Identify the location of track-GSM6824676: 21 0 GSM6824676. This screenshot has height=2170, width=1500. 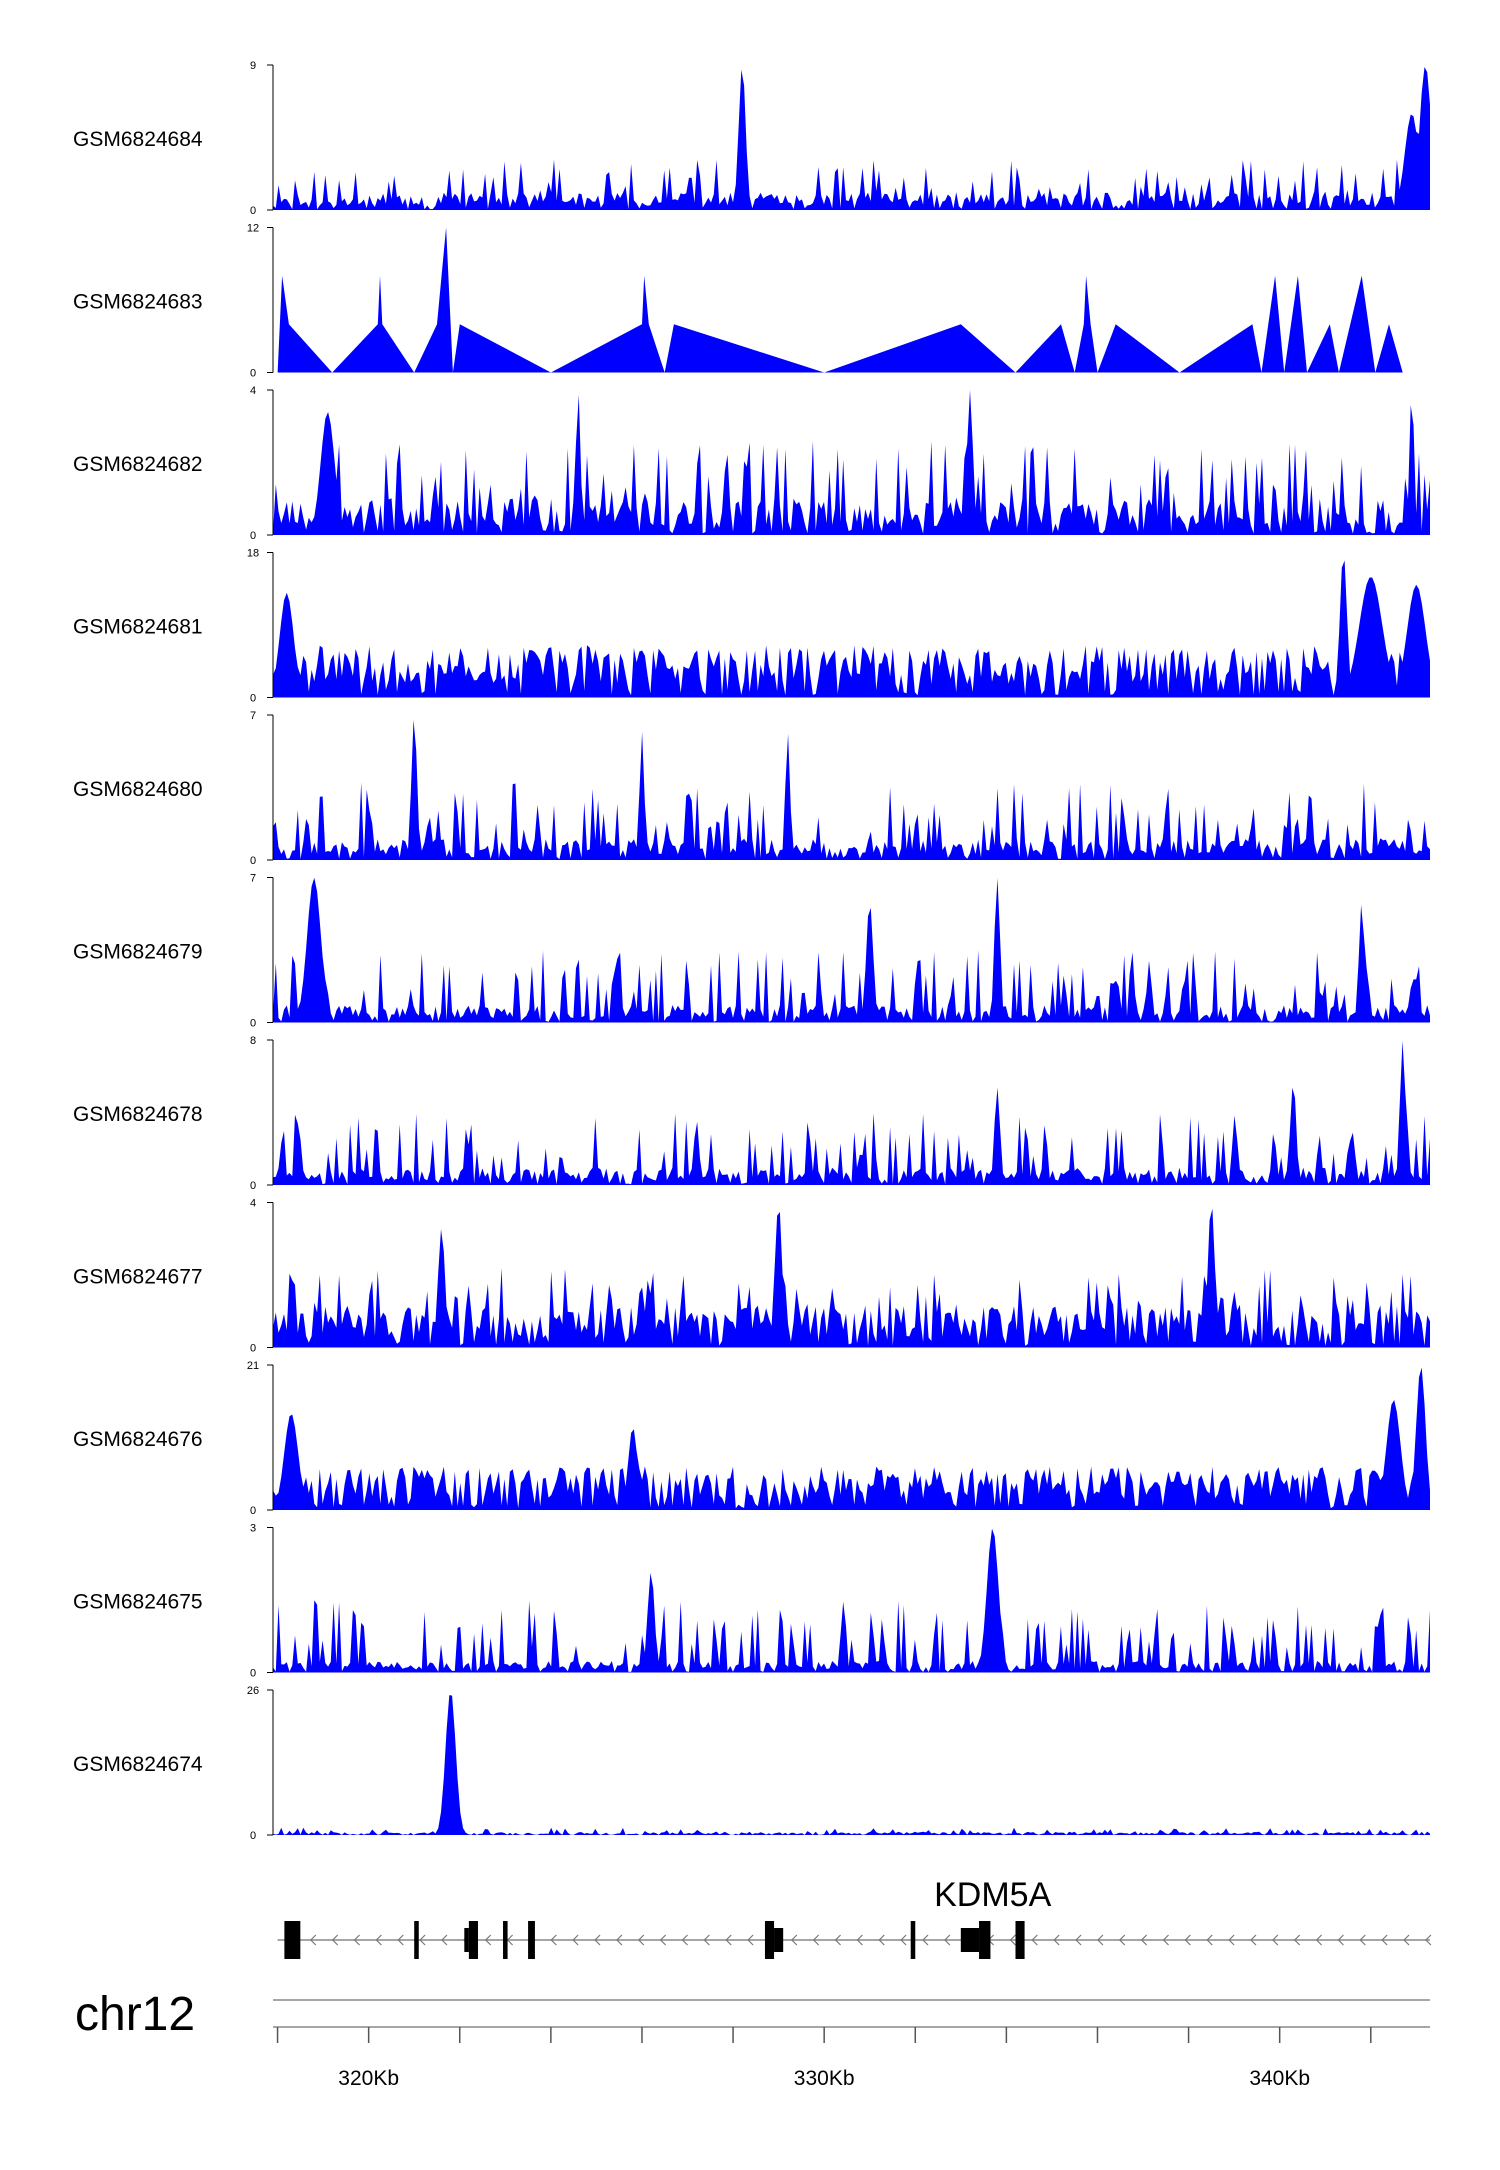
(751, 1438).